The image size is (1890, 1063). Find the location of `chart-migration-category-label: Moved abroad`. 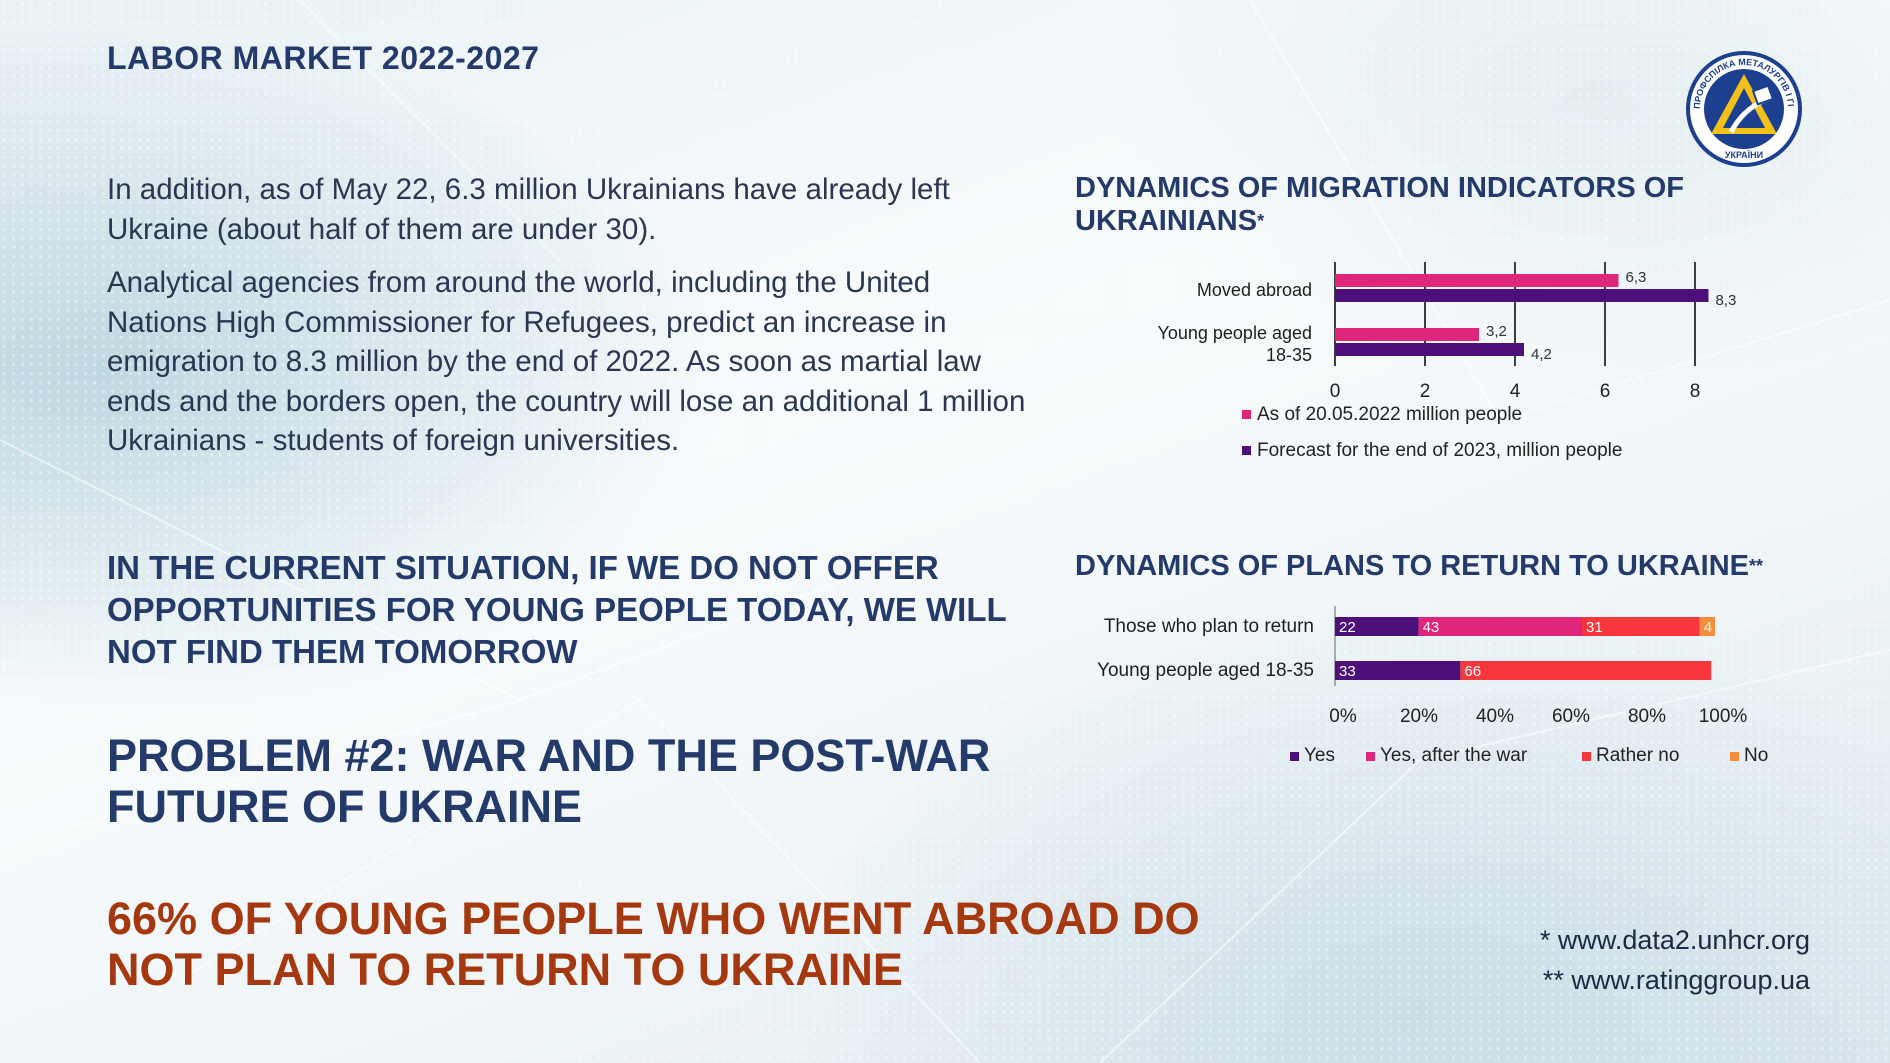

chart-migration-category-label: Moved abroad is located at coordinates (1254, 290).